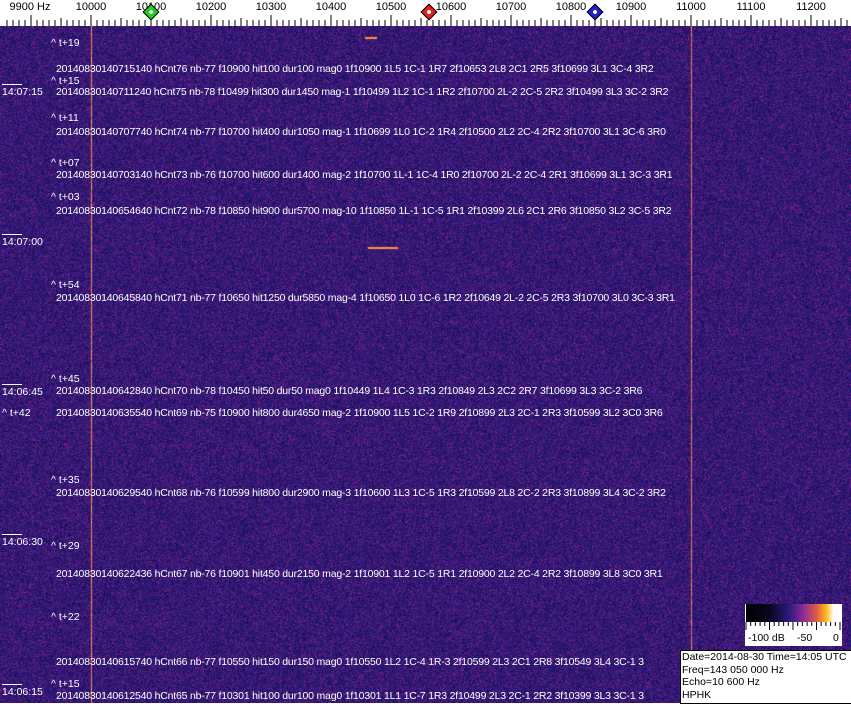 The height and width of the screenshot is (704, 851). What do you see at coordinates (511, 7) in the screenshot?
I see `frequency-label: 10700` at bounding box center [511, 7].